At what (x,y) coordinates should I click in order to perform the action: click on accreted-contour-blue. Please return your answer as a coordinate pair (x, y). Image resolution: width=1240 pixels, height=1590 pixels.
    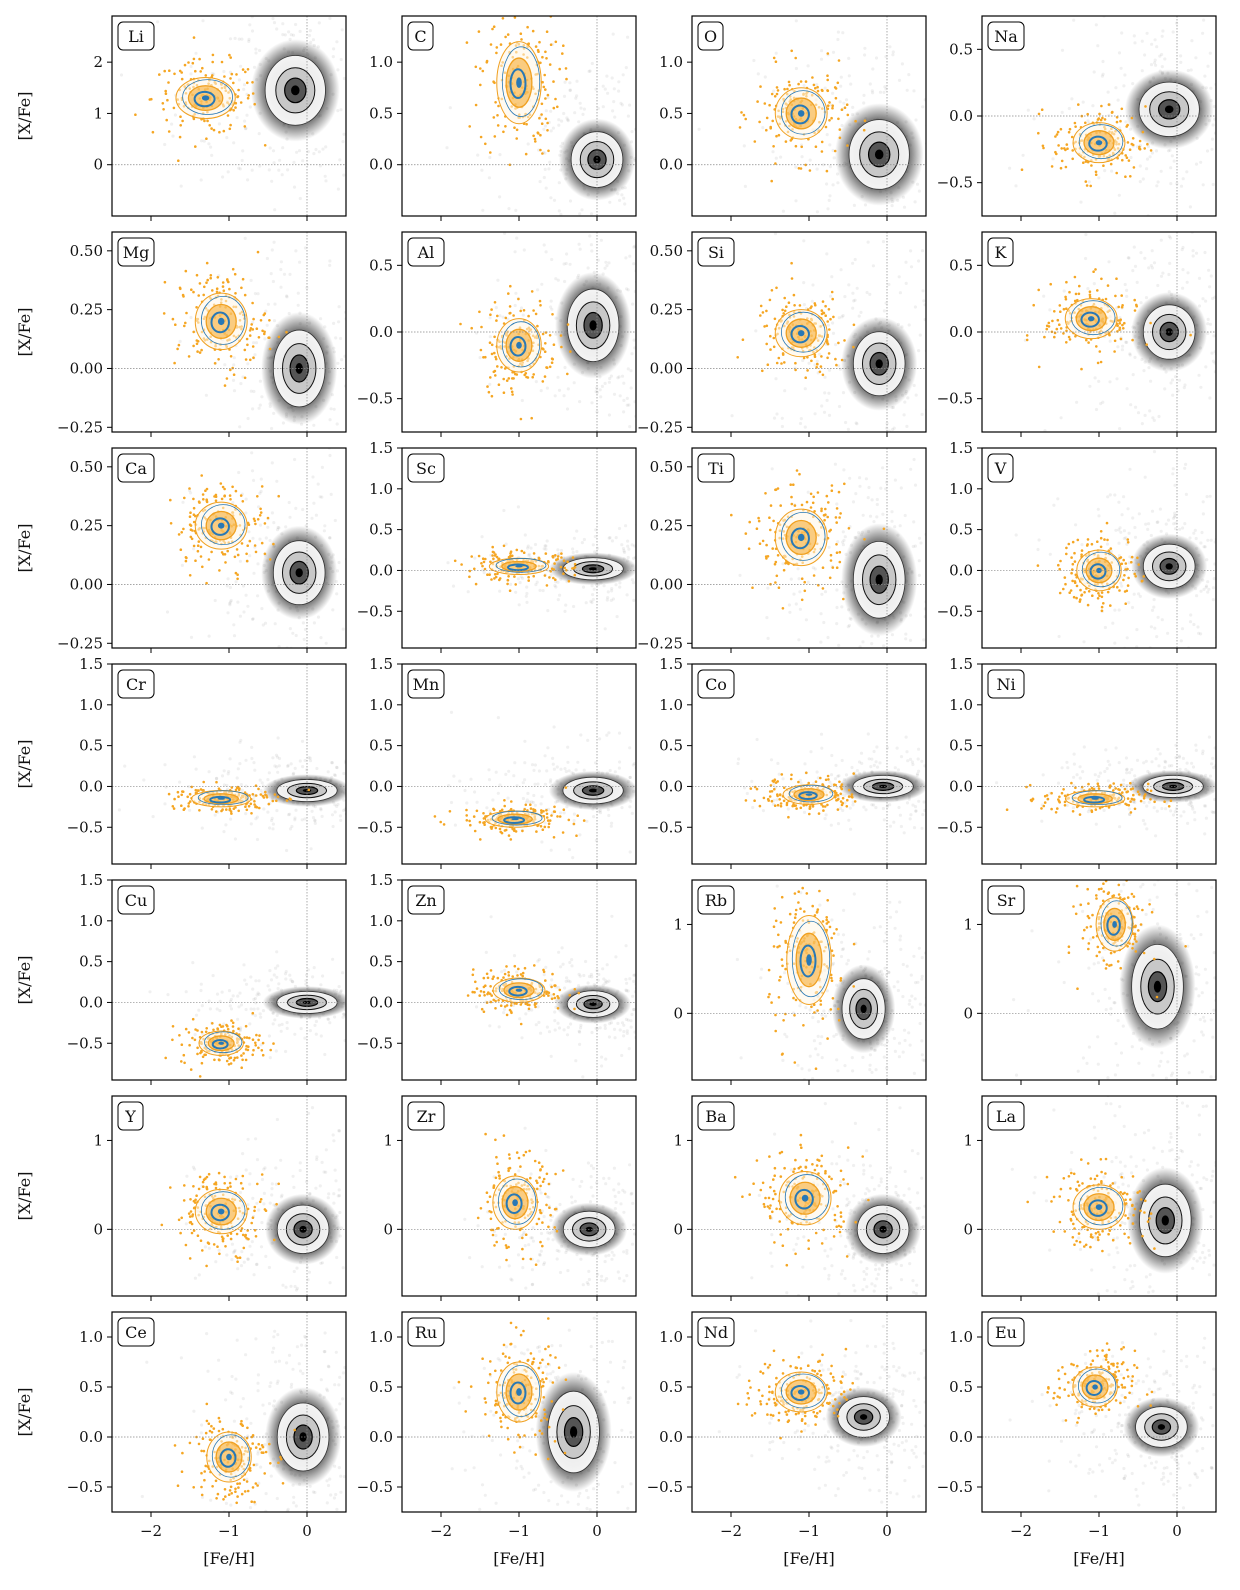
    Looking at the image, I should click on (1101, 142).